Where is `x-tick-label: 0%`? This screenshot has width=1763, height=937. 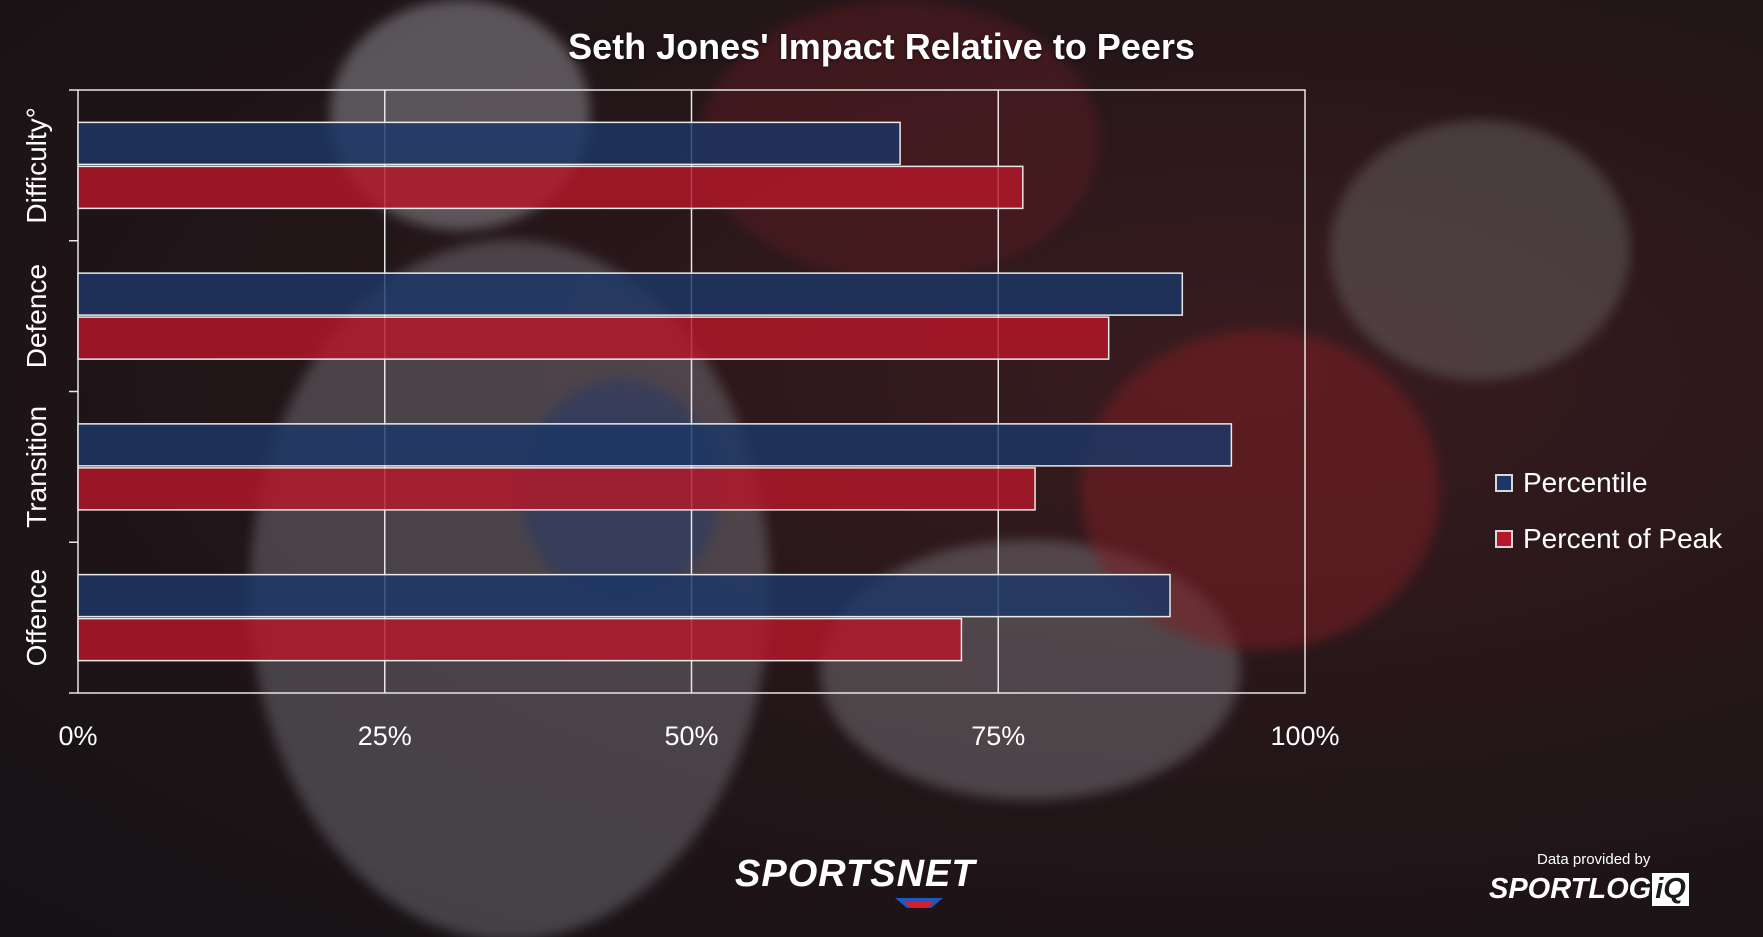 x-tick-label: 0% is located at coordinates (77, 736).